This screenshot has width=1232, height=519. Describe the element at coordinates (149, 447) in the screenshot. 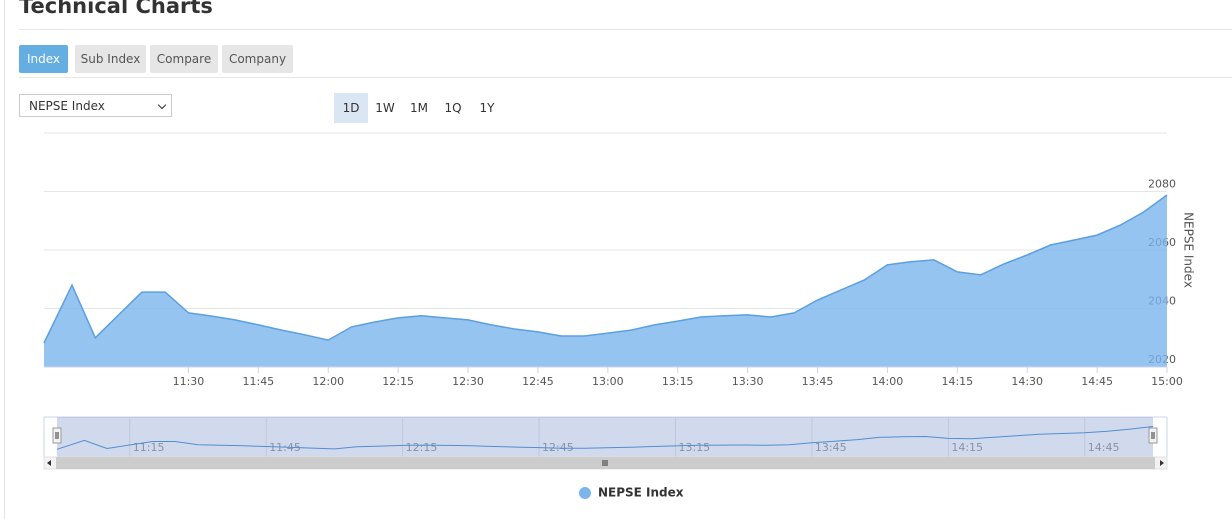

I see `navigator-tick-label: 11:15` at that location.